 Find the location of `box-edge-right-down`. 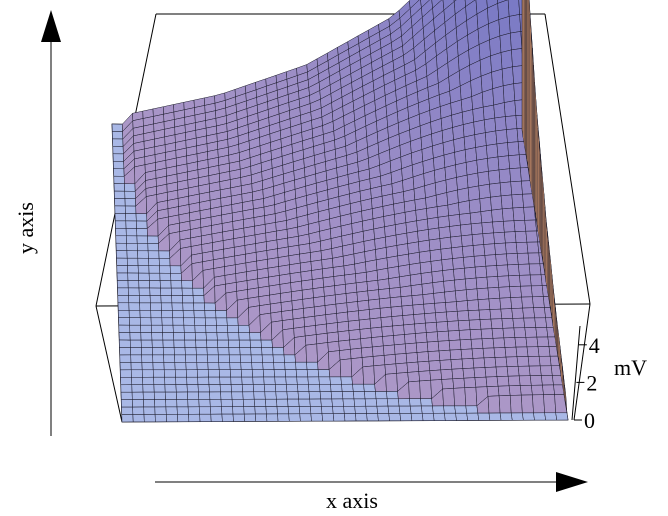

box-edge-right-down is located at coordinates (582, 362).